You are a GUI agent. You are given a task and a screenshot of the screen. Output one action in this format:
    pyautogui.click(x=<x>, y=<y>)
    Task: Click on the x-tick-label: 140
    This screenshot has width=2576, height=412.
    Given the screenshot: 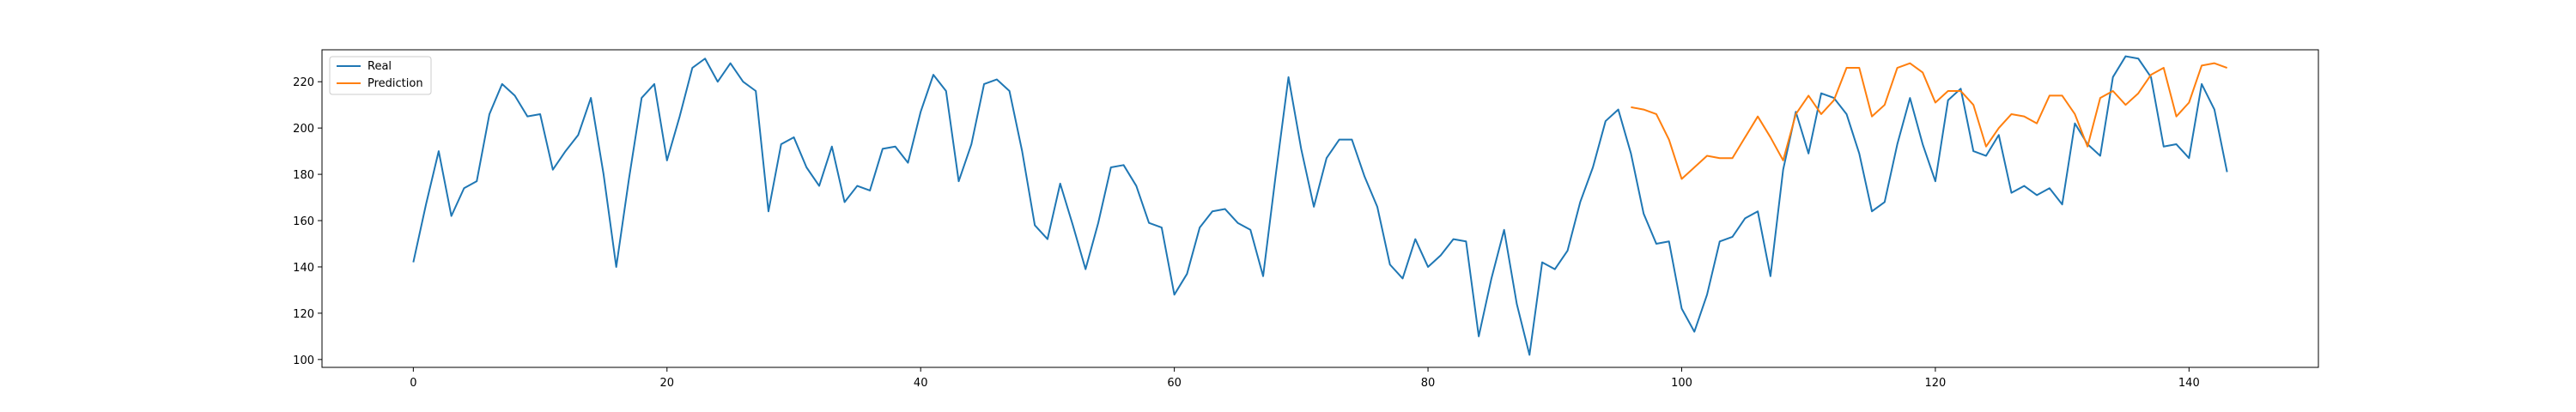 What is the action you would take?
    pyautogui.click(x=2189, y=383)
    